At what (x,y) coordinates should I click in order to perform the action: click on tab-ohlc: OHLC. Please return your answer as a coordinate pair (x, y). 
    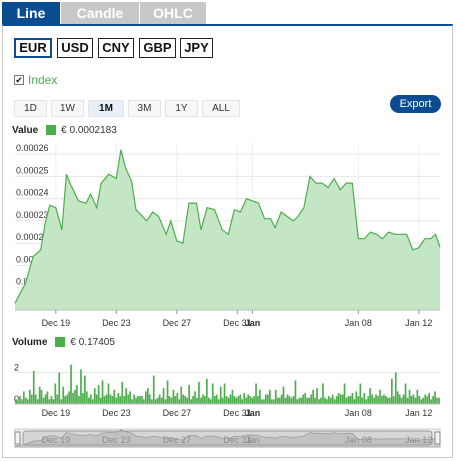
    Looking at the image, I should click on (173, 13).